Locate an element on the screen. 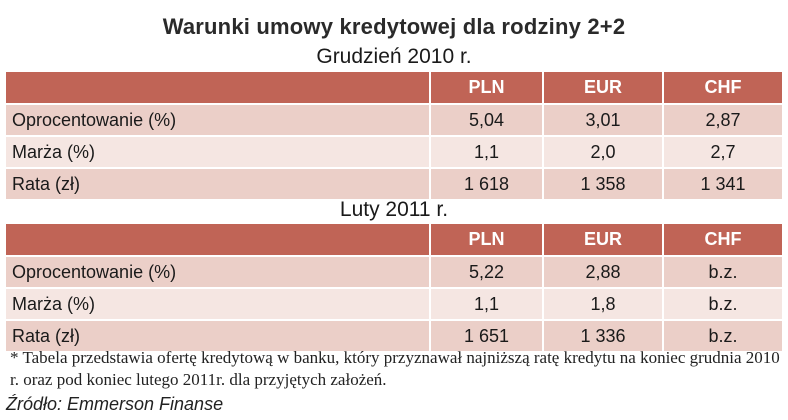  table-row: Rata (zł) 1 618 1 358 1 341 is located at coordinates (394, 184).